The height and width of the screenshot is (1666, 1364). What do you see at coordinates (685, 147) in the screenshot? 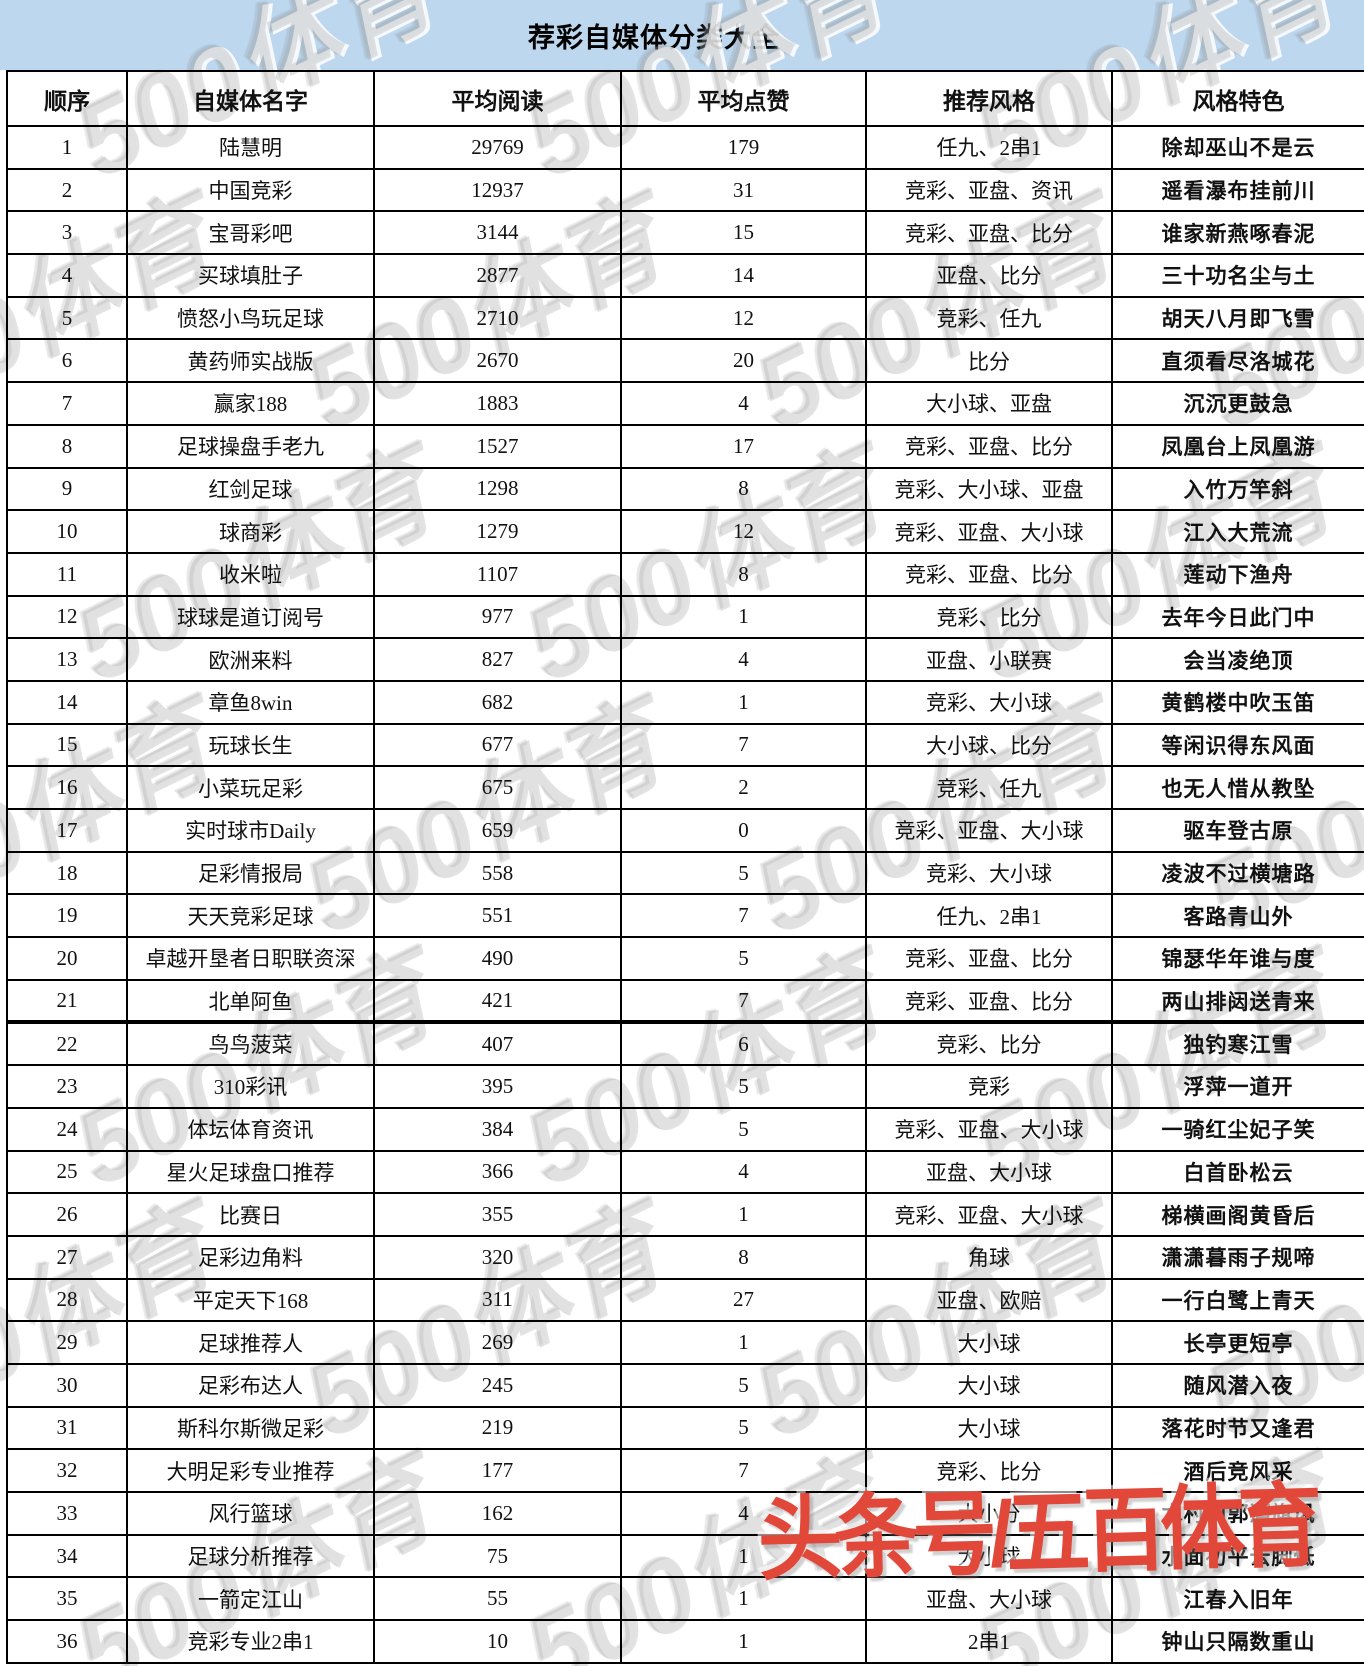
I see `table-row: 1 陆慧明 29769 179 任九、2串1 除却巫山不是云` at bounding box center [685, 147].